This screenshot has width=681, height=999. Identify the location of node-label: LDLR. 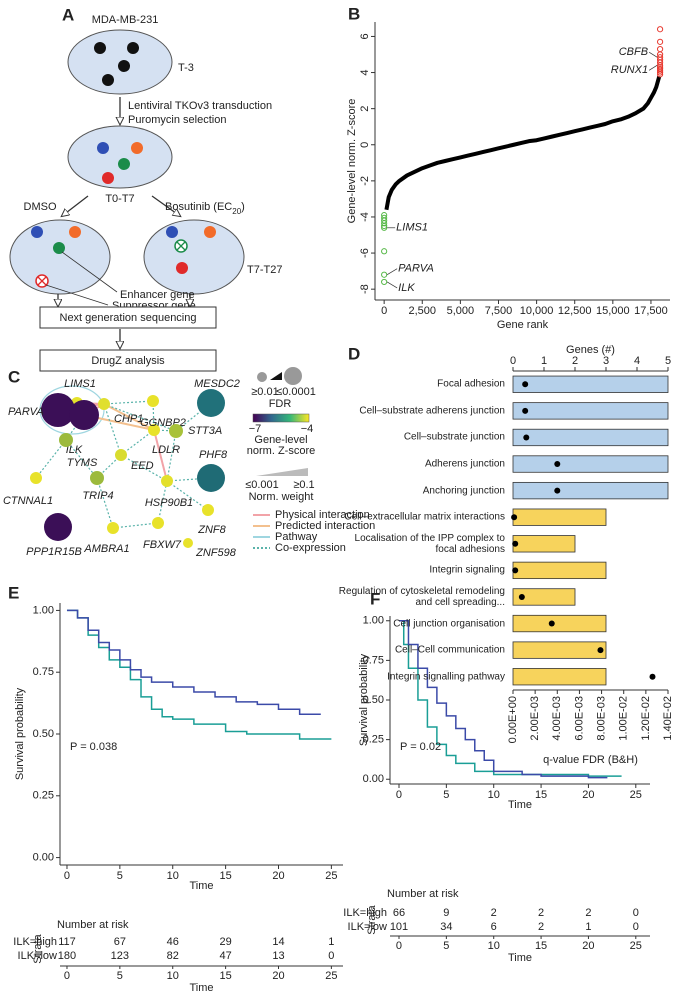
(166, 450).